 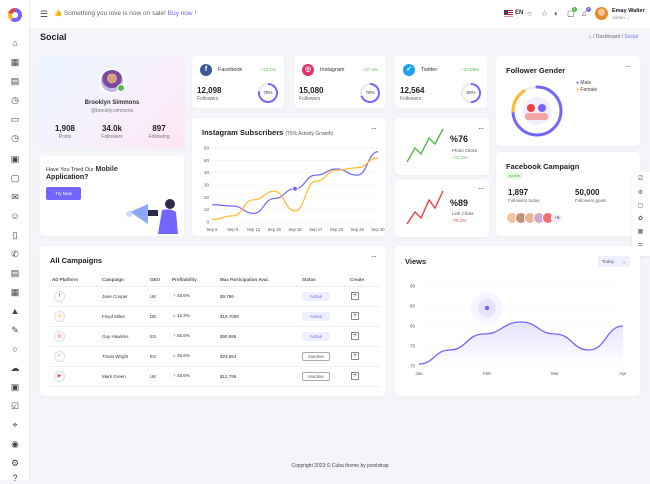 What do you see at coordinates (628, 11) in the screenshot?
I see `user-name: Emay Walter` at bounding box center [628, 11].